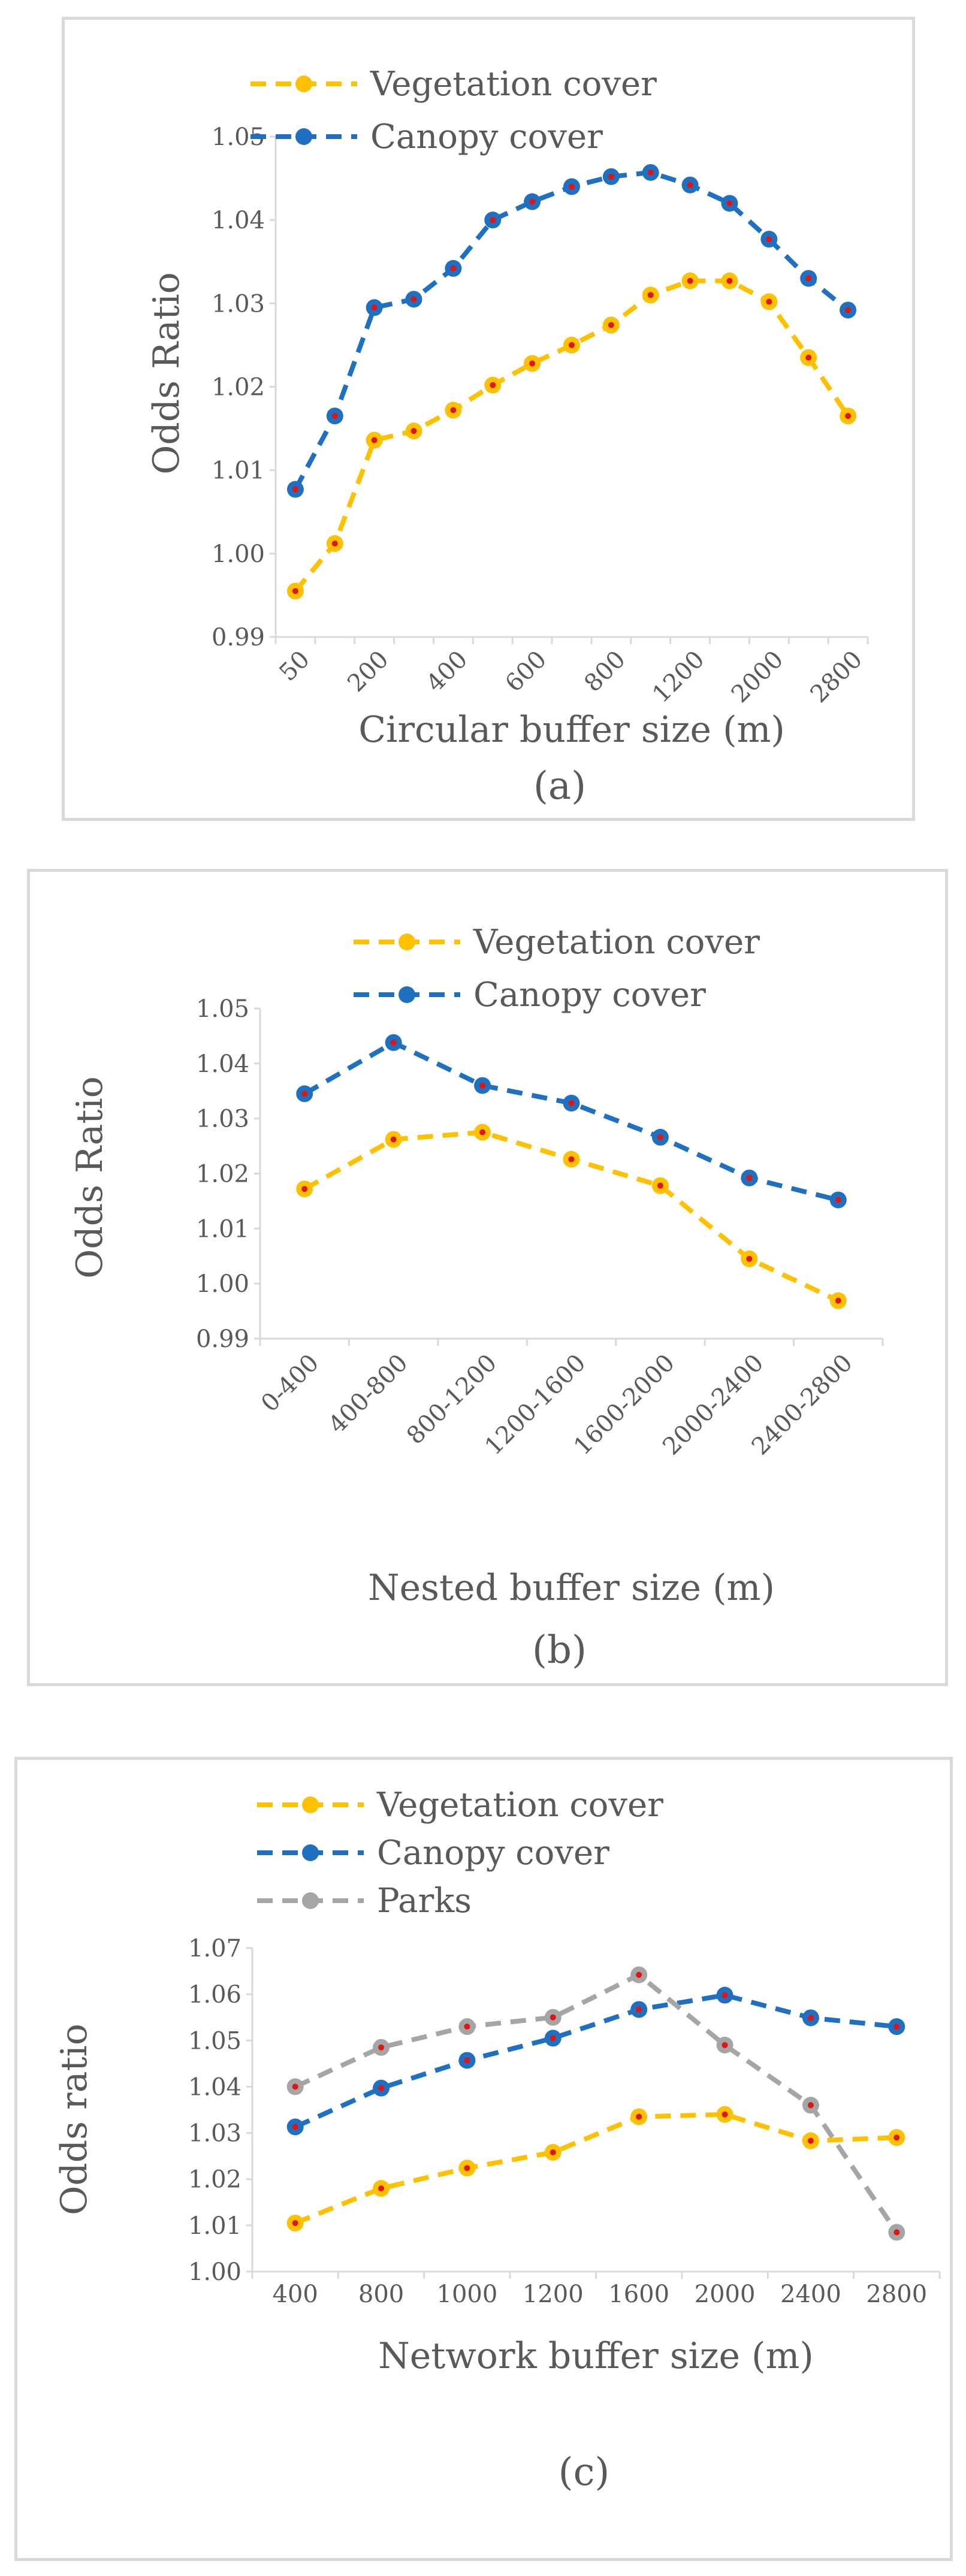 This screenshot has width=966, height=2576. I want to click on x-tick-label: 1000, so click(467, 2295).